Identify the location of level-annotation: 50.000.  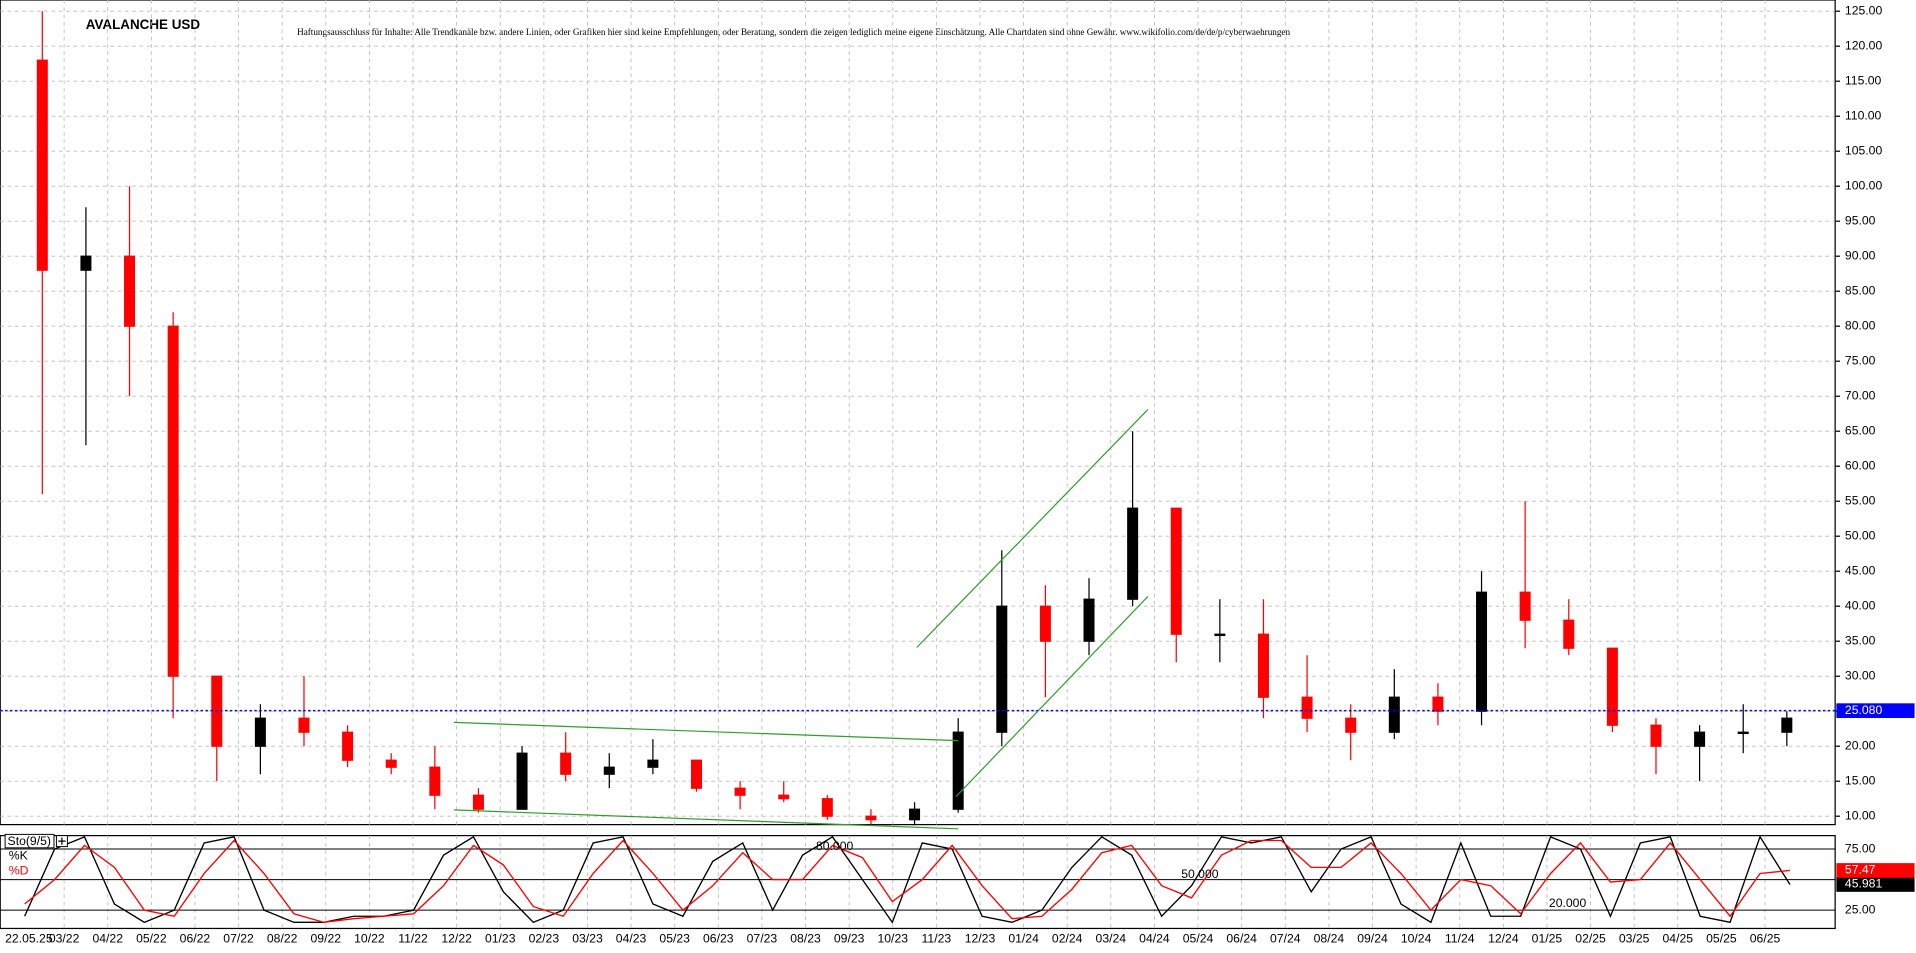
(1200, 874).